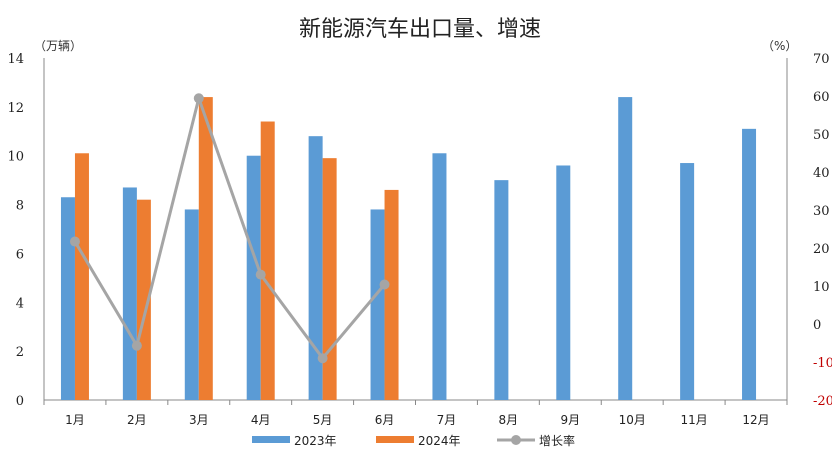  Describe the element at coordinates (58, 46) in the screenshot. I see `left-axis-unit: （万辆）` at that location.